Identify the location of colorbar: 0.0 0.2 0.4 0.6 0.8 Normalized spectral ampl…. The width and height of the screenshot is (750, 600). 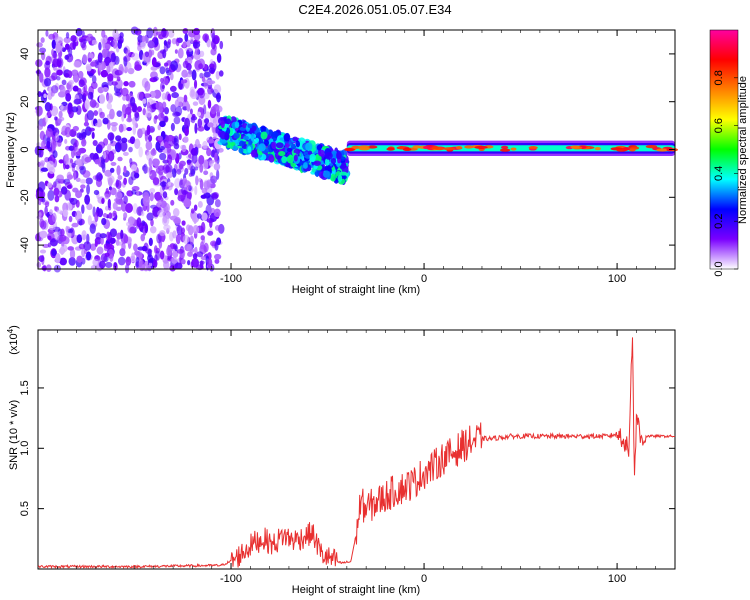
(729, 153).